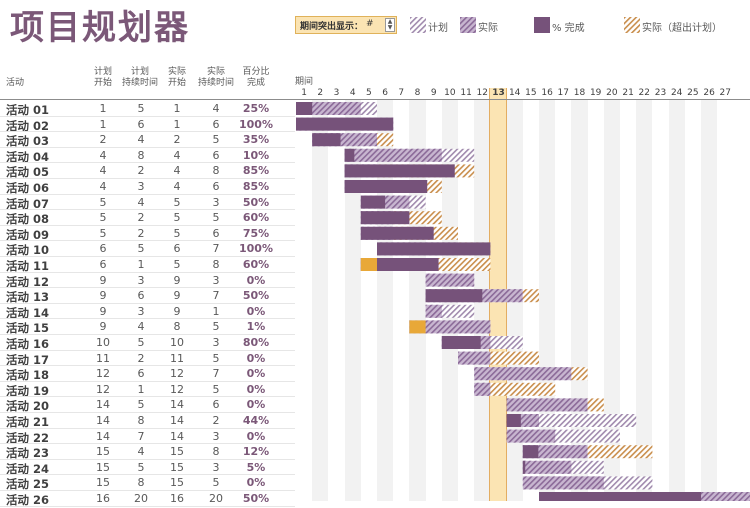  Describe the element at coordinates (176, 77) in the screenshot. I see `column-header-actual-start: 实际 开始` at that location.